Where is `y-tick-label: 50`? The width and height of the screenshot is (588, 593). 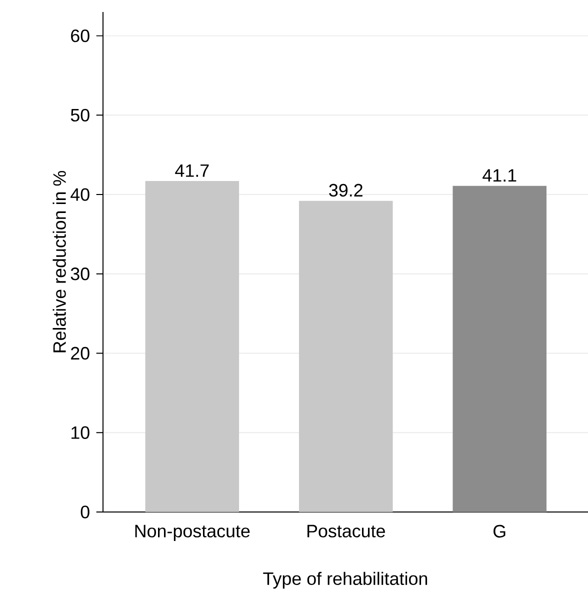
y-tick-label: 50 is located at coordinates (80, 115).